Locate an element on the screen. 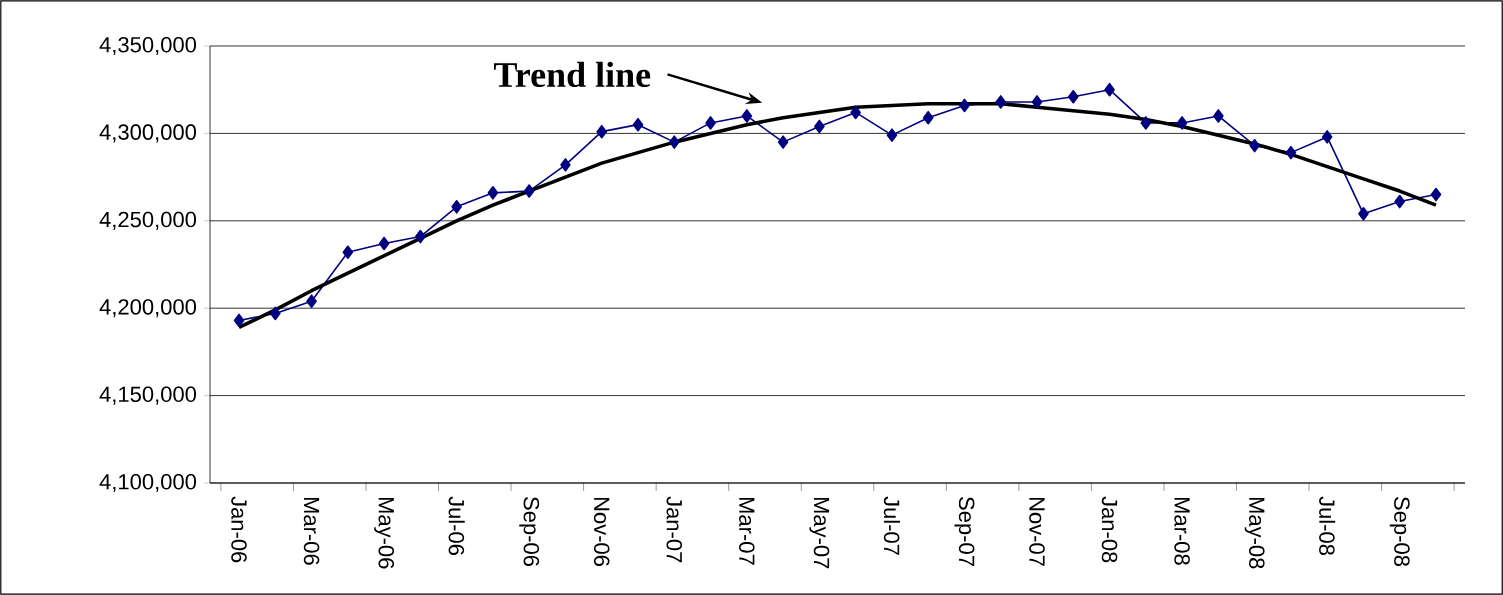 The width and height of the screenshot is (1503, 595). x-tick-label: Sep-06 is located at coordinates (529, 532).